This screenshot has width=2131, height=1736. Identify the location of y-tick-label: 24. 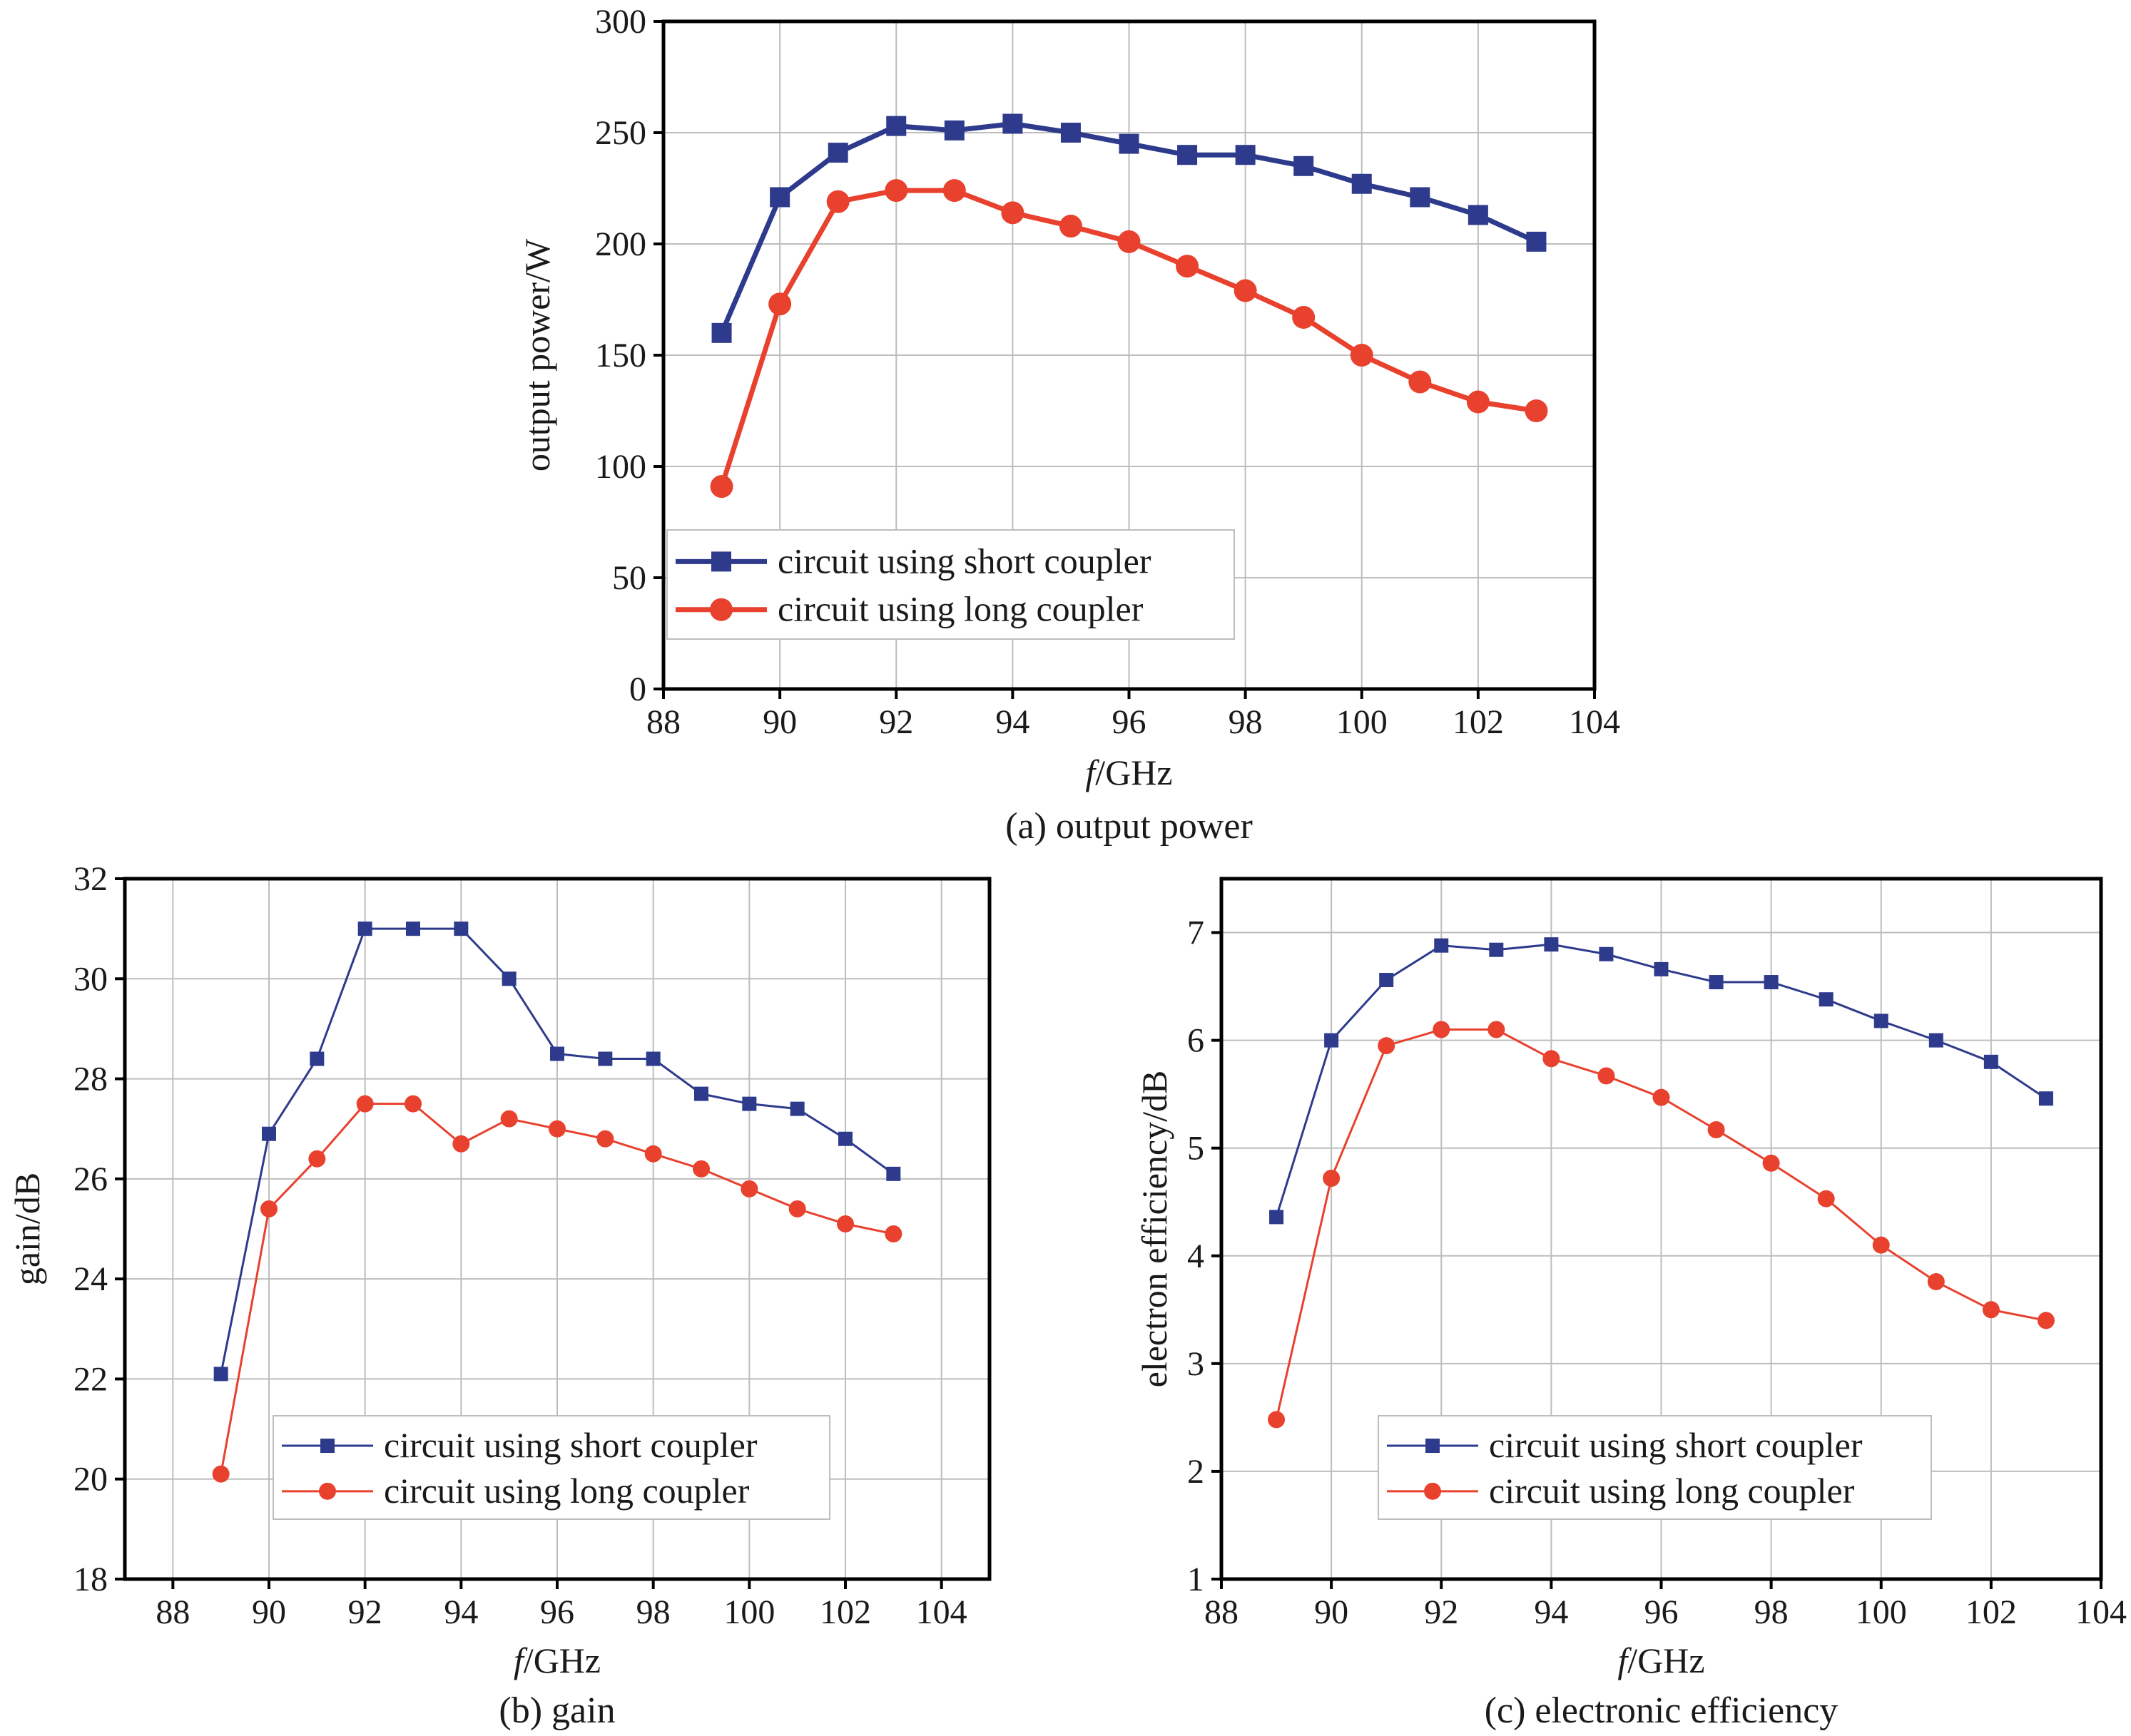
(90, 1279).